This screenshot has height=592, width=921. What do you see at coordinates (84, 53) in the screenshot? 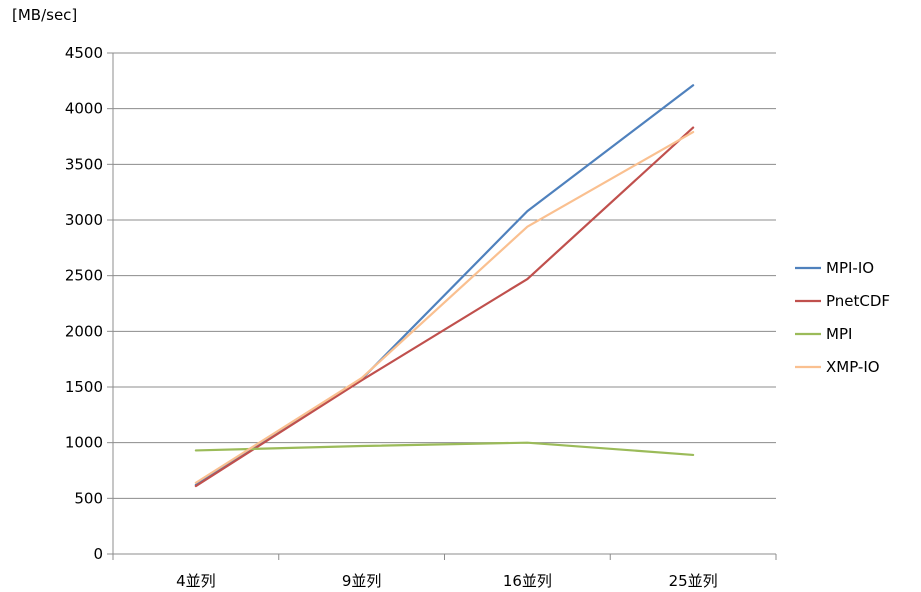
I see `y-tick-label: 4500` at bounding box center [84, 53].